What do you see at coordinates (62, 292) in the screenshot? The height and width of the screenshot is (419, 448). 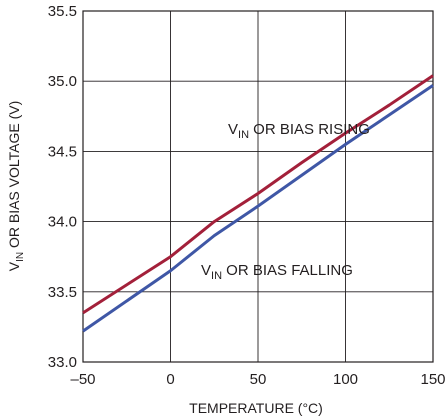 I see `y-tick-label: 33.5` at bounding box center [62, 292].